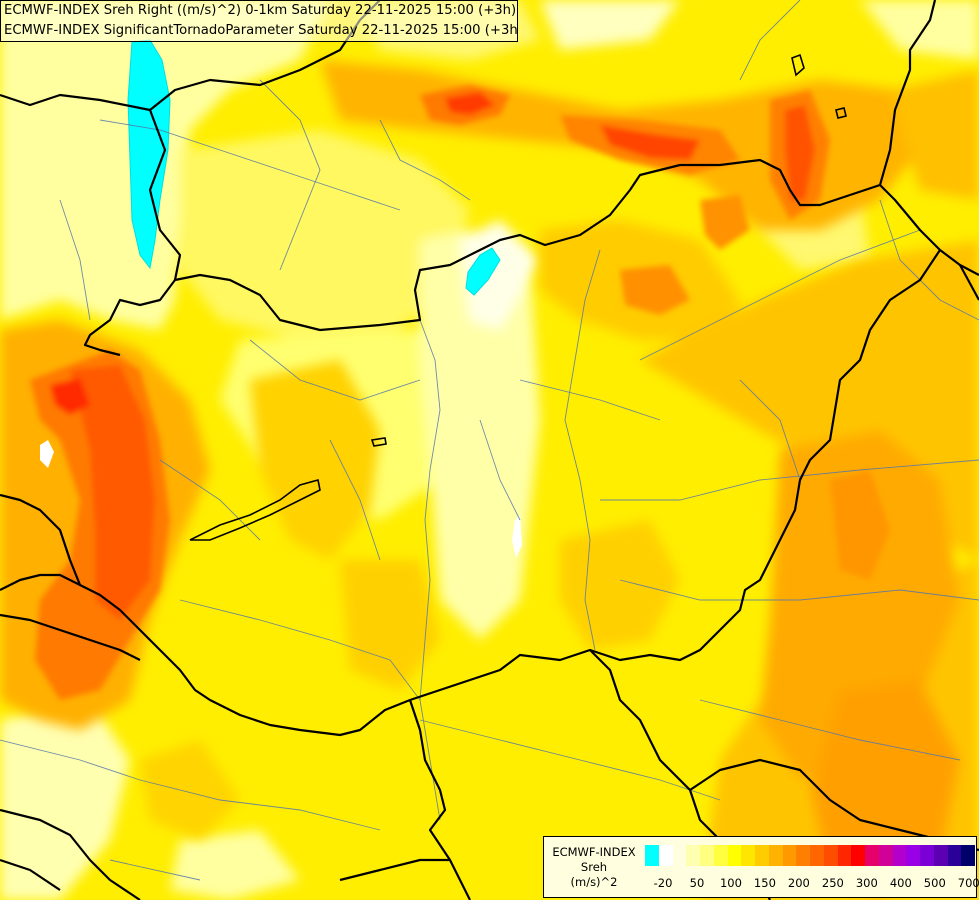 The height and width of the screenshot is (900, 979). Describe the element at coordinates (812, 884) in the screenshot. I see `legend-ticks: -20 50 100 150 200 250 300 400 500 700` at that location.